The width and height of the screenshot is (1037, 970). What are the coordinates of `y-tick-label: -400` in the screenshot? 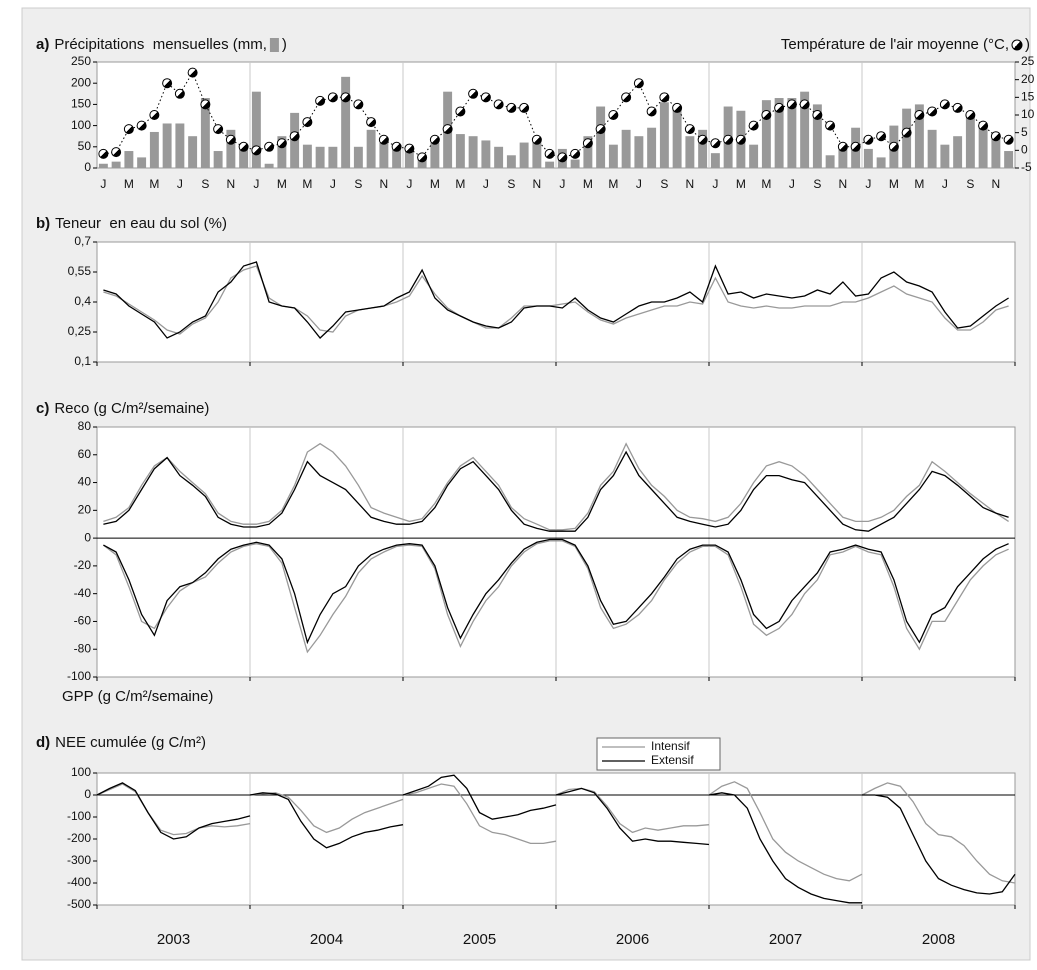 It's located at (79, 882).